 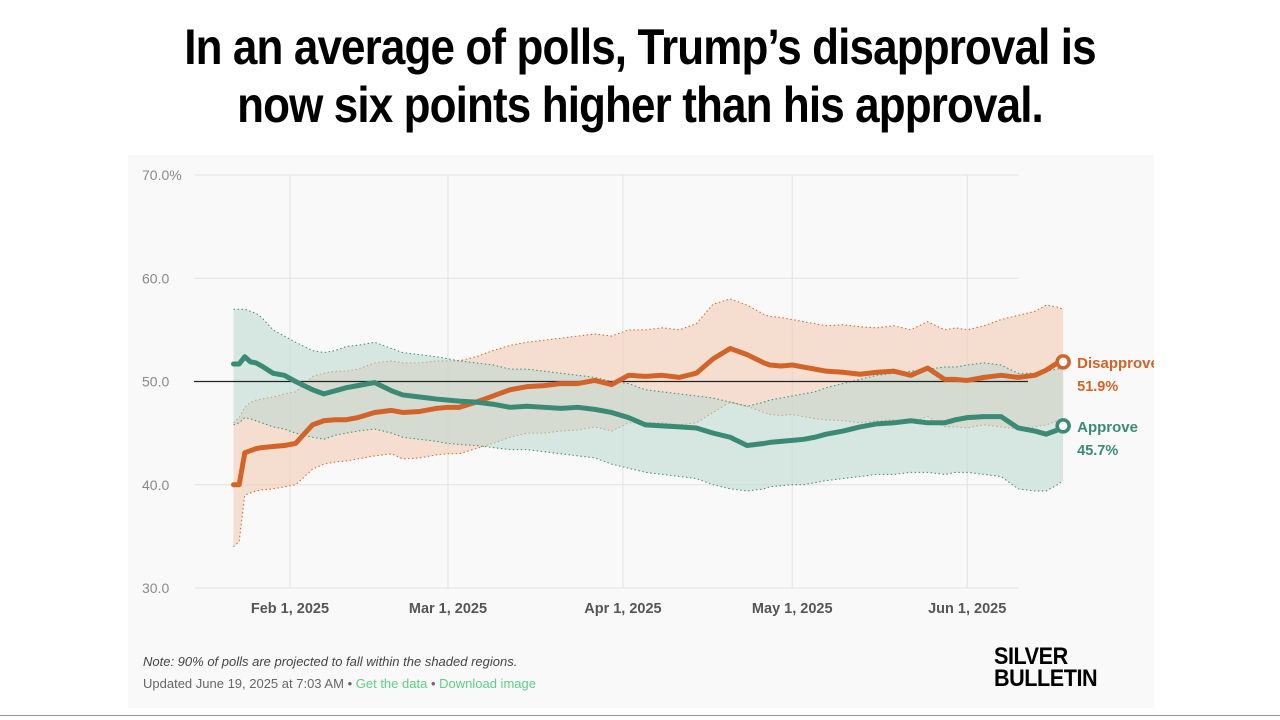 What do you see at coordinates (448, 609) in the screenshot?
I see `x-tick-label: Mar 1, 2025` at bounding box center [448, 609].